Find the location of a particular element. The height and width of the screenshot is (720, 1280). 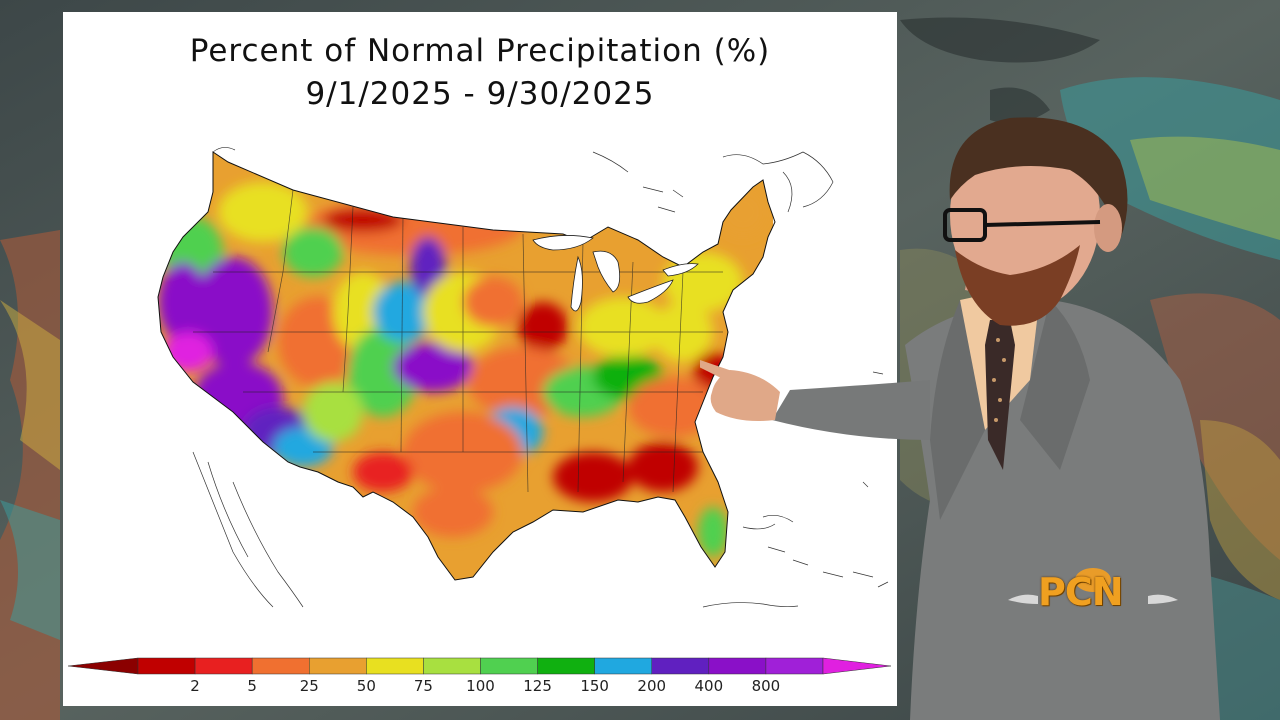

legend-tick-label: 200 is located at coordinates (651, 686).